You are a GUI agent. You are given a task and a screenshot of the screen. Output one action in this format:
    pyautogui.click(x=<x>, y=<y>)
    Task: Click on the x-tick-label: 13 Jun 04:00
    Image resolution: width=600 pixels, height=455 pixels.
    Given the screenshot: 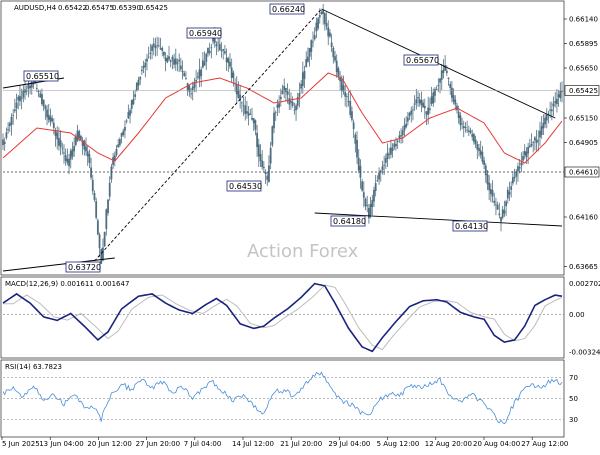 What is the action you would take?
    pyautogui.click(x=61, y=444)
    